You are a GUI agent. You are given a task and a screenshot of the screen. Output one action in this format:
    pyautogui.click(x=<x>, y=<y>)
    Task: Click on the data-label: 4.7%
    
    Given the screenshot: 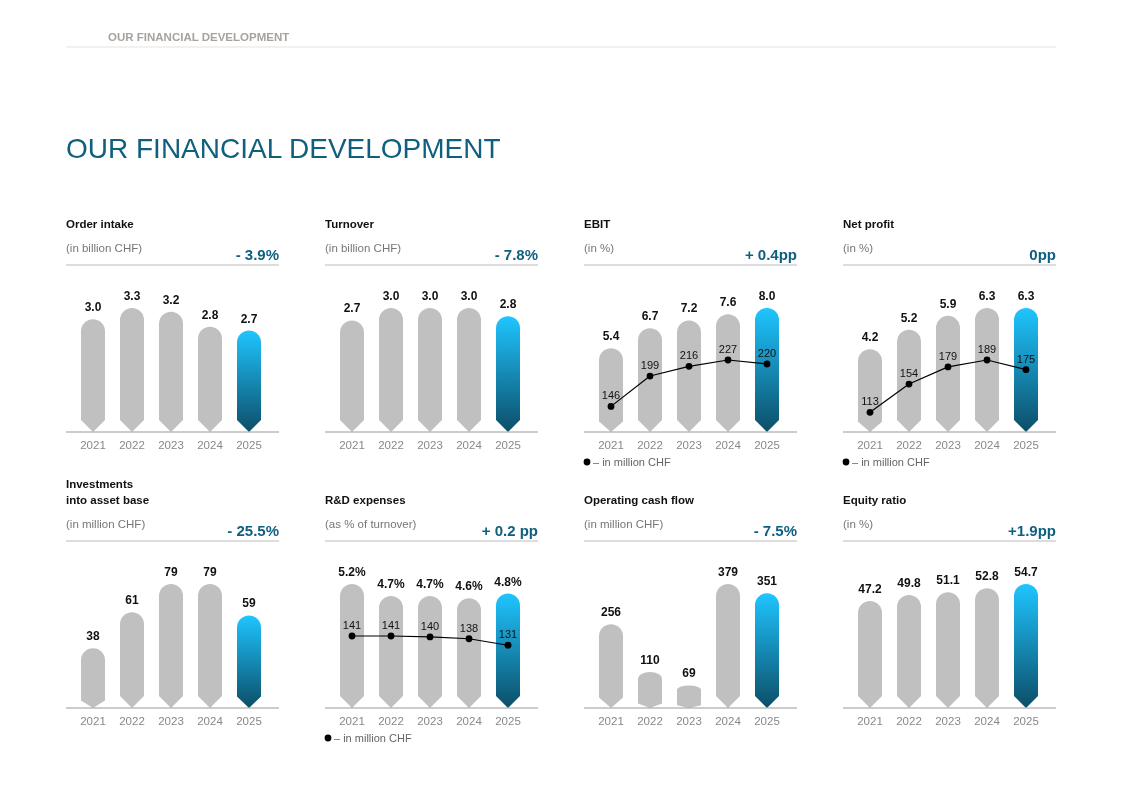 What is the action you would take?
    pyautogui.click(x=430, y=583)
    